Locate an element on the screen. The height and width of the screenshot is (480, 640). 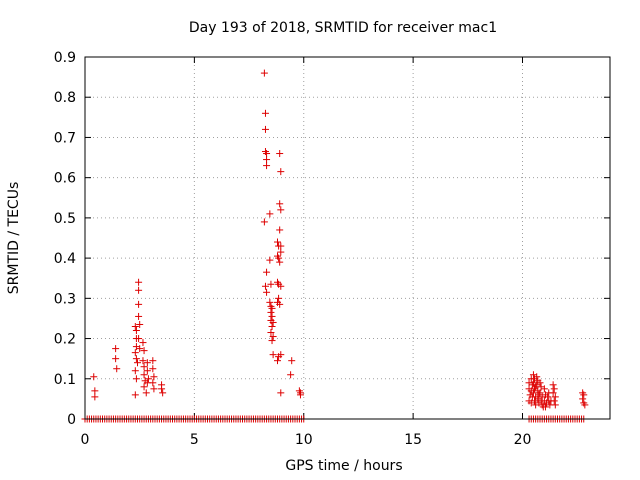
y-tick-label: 0.8 is located at coordinates (65, 98).